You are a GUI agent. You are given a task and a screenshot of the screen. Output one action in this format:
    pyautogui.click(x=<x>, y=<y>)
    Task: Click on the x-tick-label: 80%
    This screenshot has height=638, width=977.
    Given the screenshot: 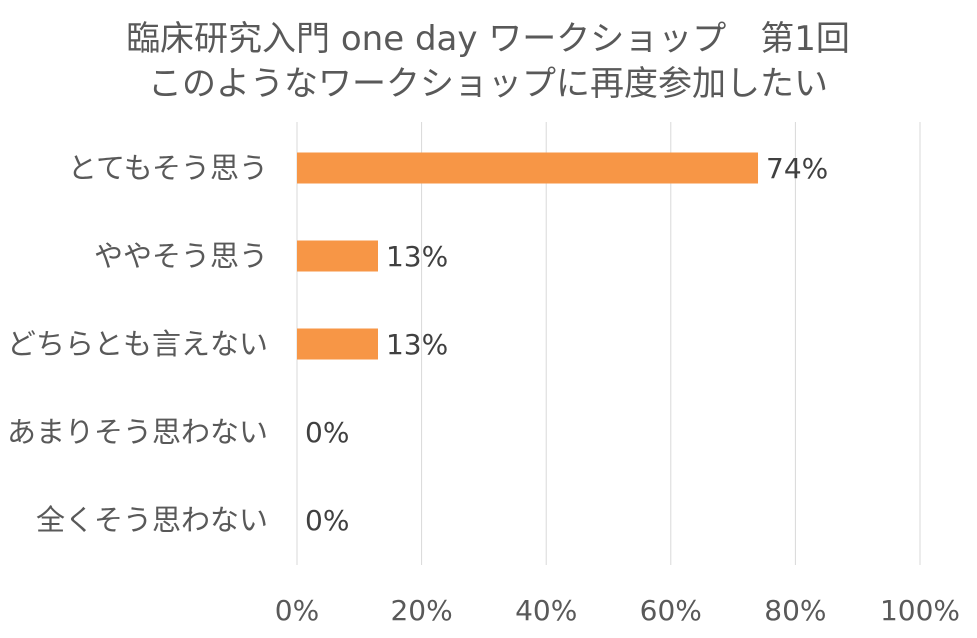 What is the action you would take?
    pyautogui.click(x=795, y=610)
    